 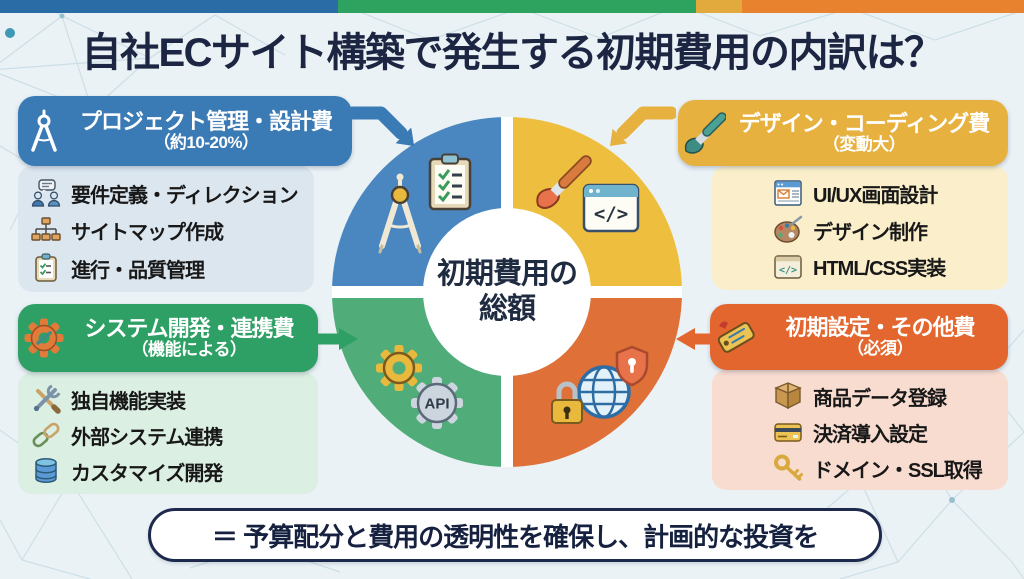 What do you see at coordinates (189, 328) in the screenshot?
I see `category-title: システム開発・連携費` at bounding box center [189, 328].